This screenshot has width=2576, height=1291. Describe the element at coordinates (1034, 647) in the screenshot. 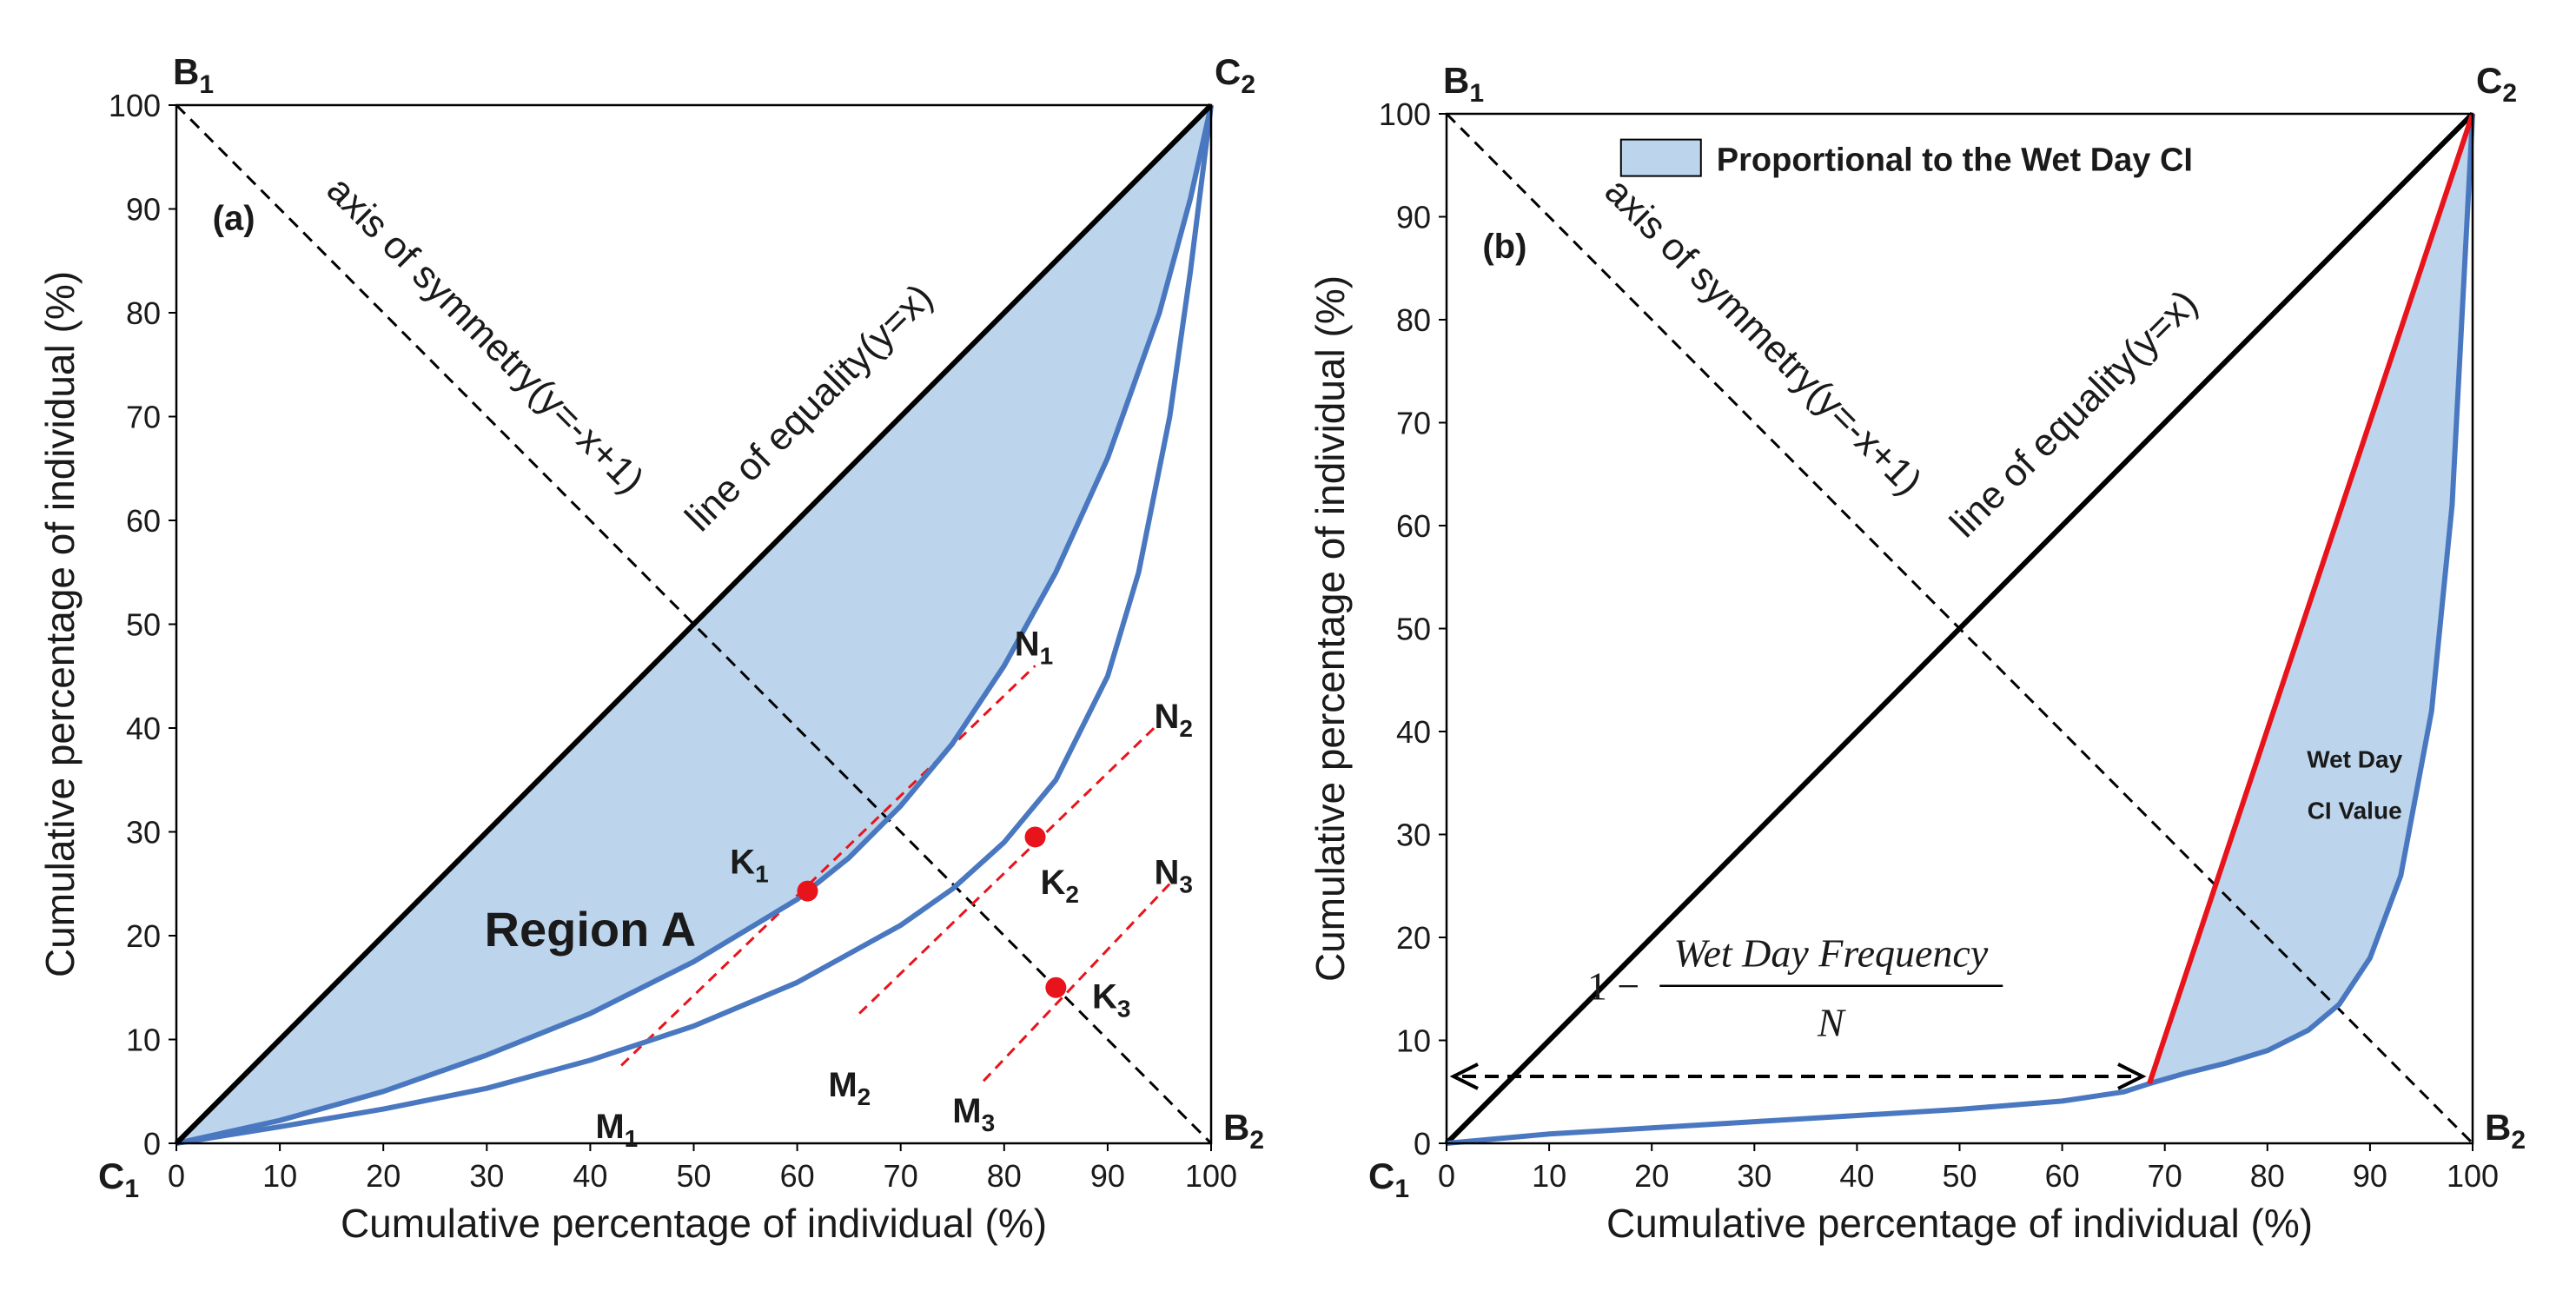

I see `label-n1: N1` at that location.